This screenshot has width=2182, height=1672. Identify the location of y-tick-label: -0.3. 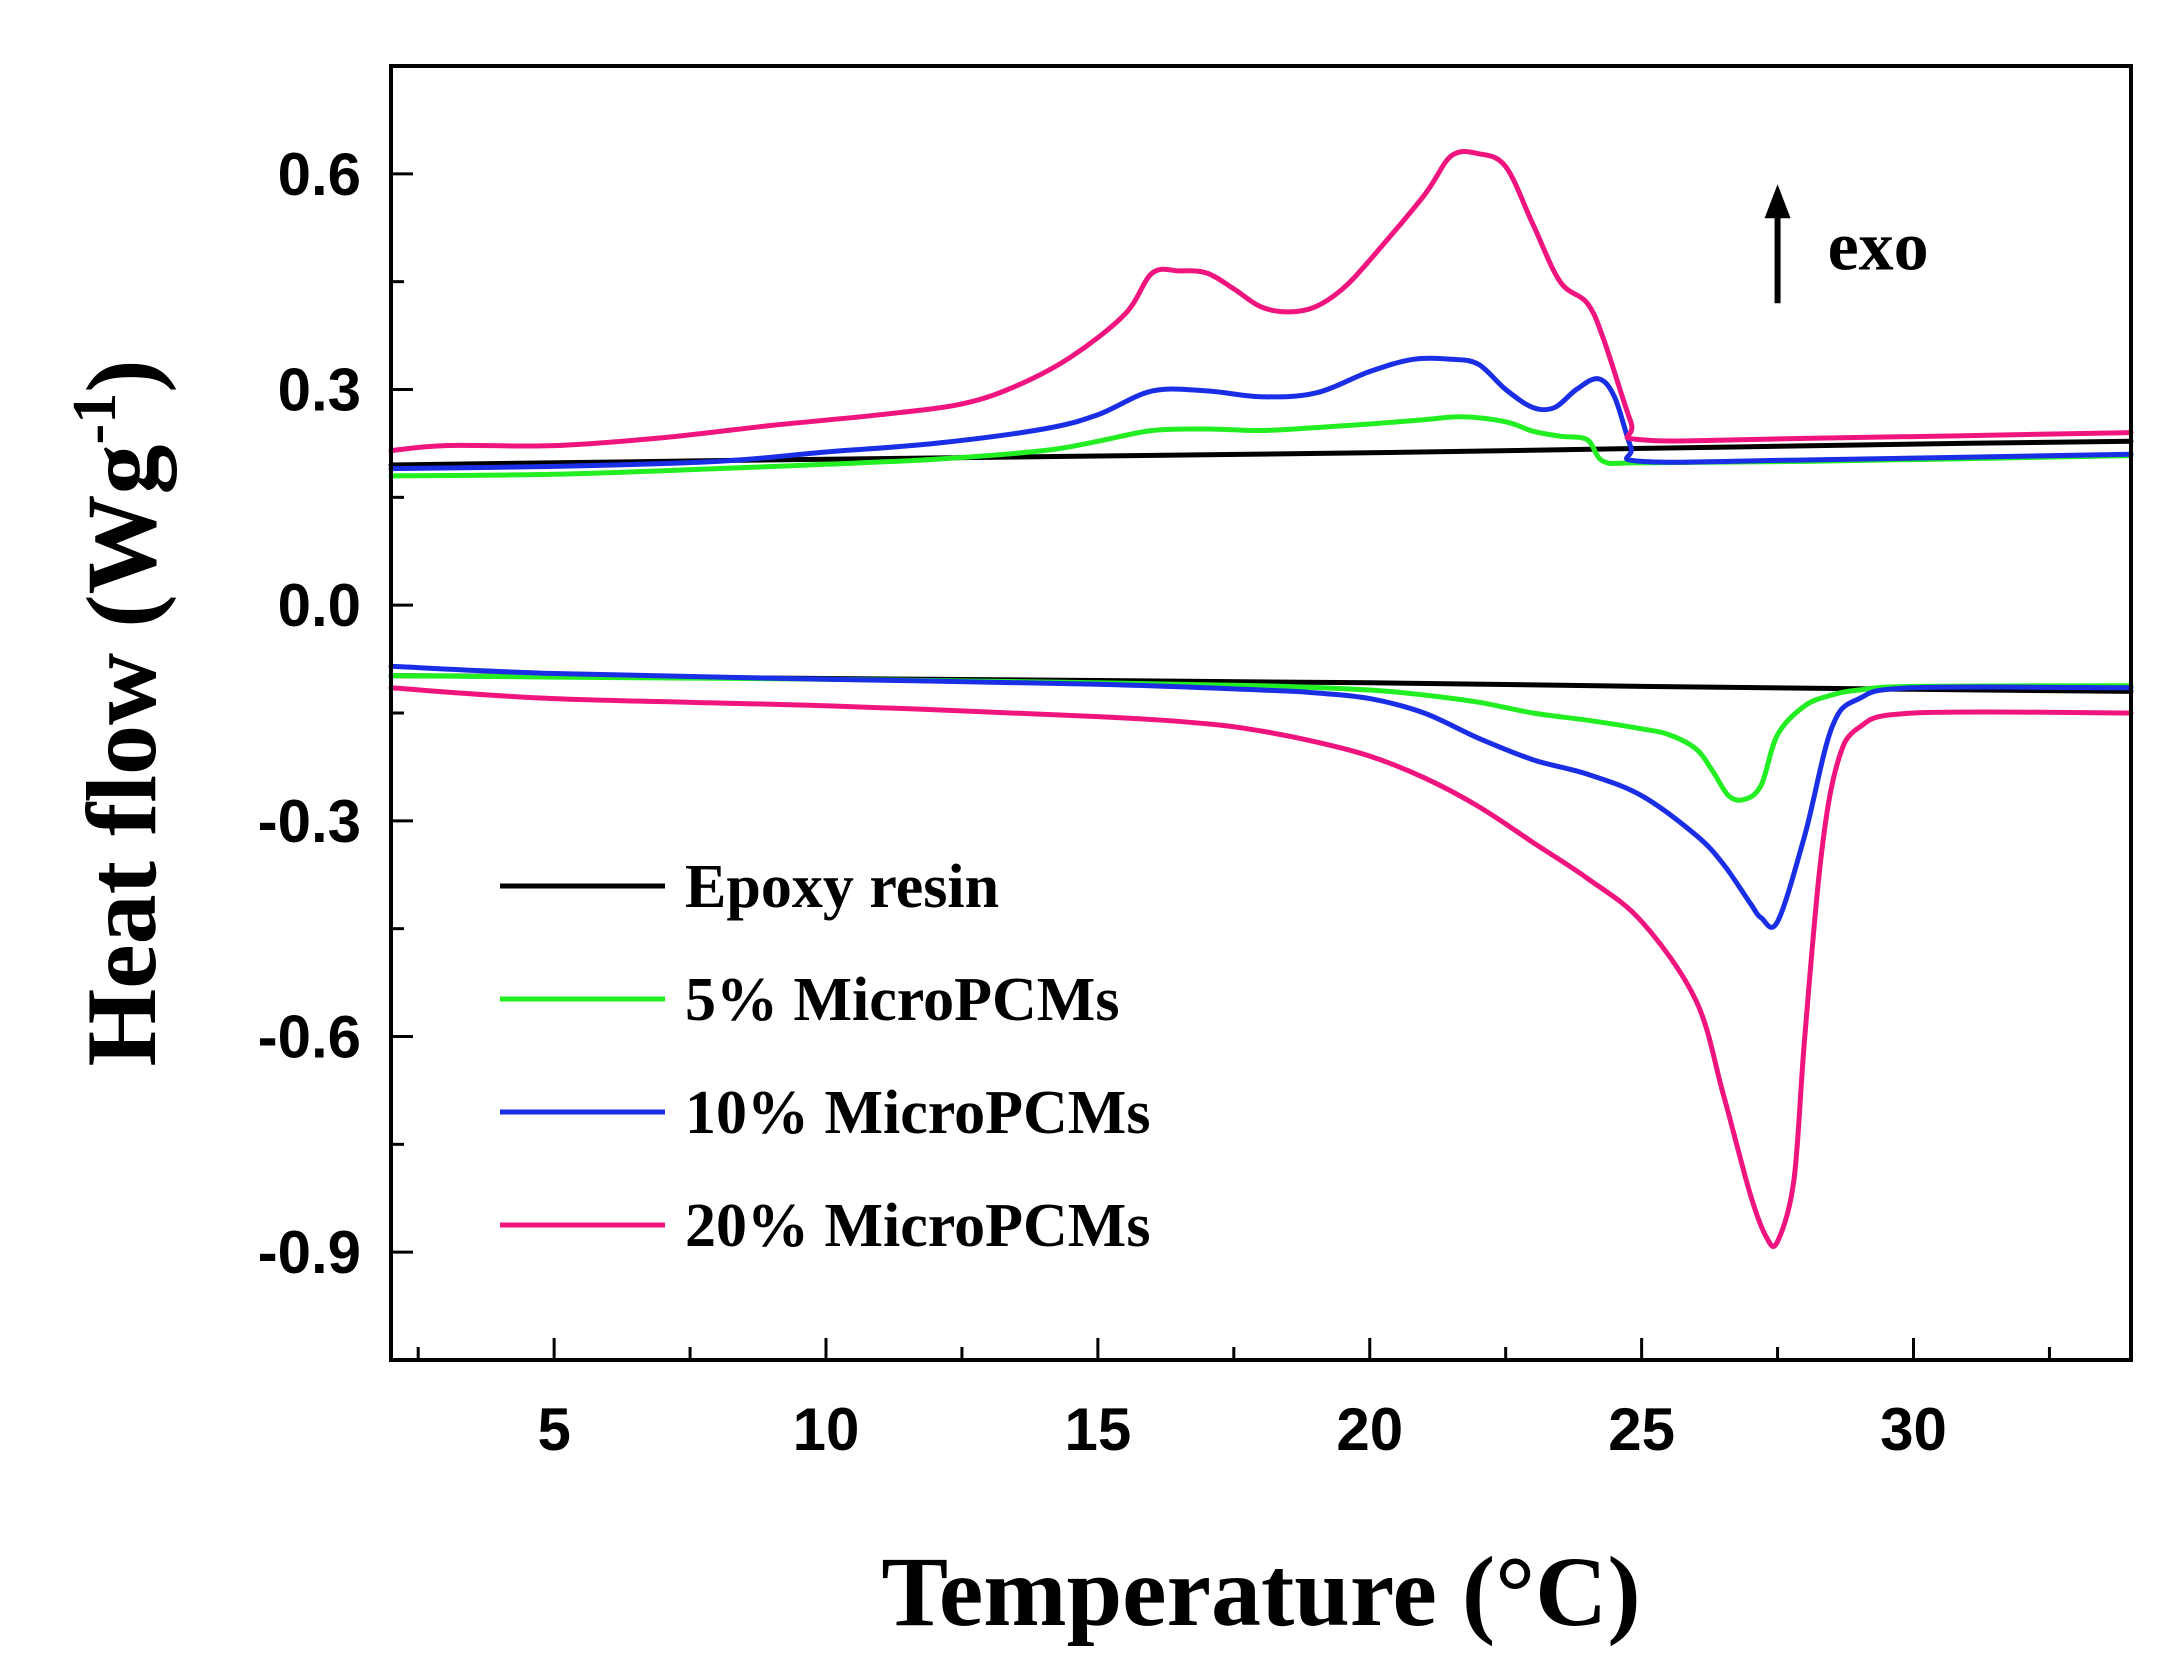
(309, 821).